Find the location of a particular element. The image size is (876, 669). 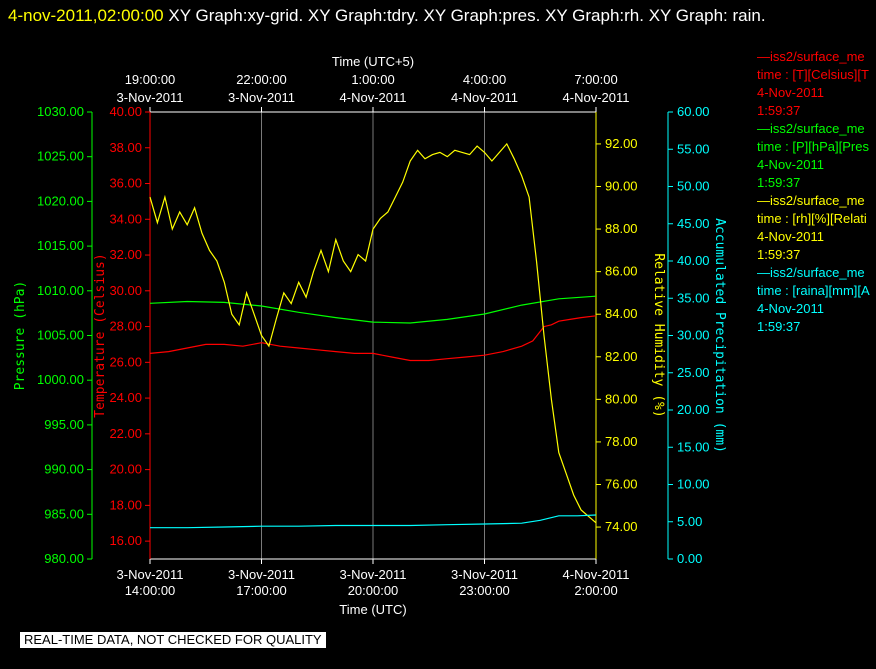

y-axis-label-rh: Relative Humidity (%) is located at coordinates (658, 335).